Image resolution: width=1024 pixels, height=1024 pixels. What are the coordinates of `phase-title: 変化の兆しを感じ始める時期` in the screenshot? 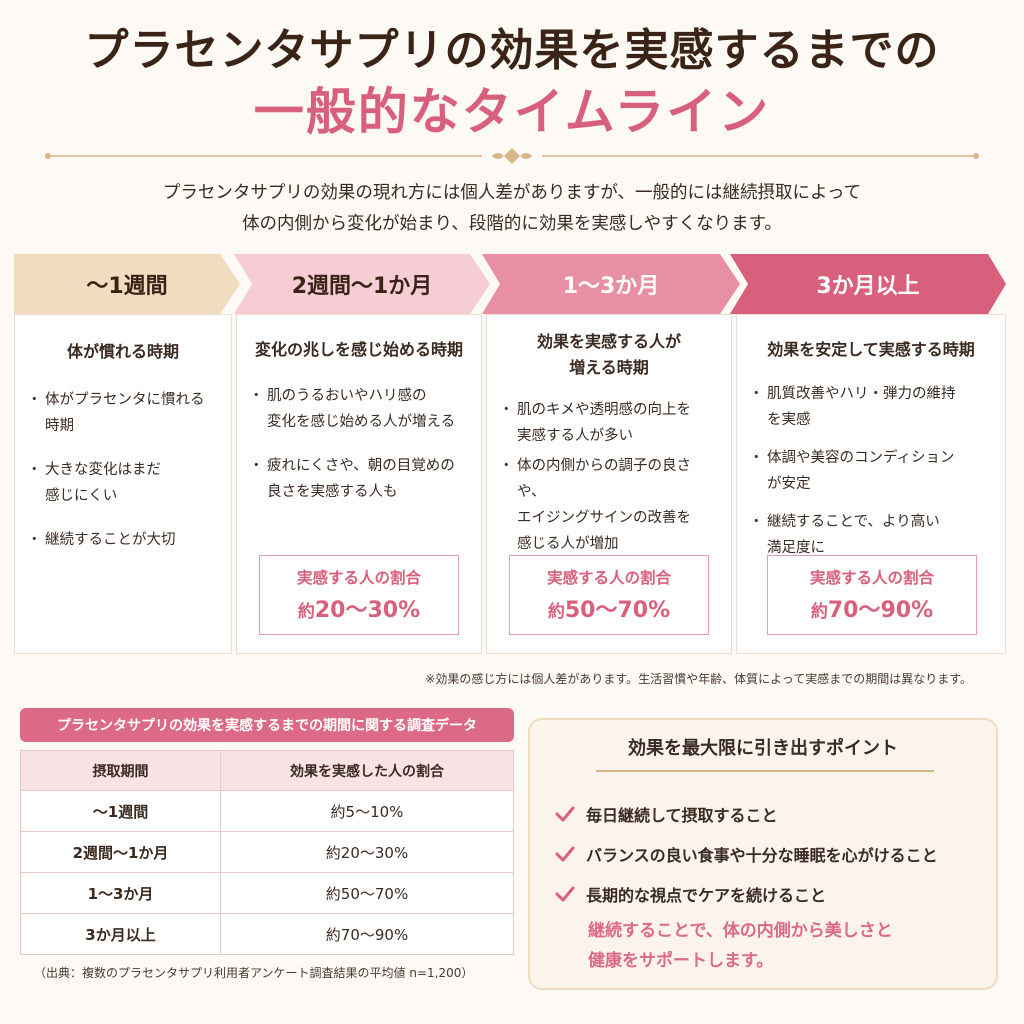 It's located at (358, 349).